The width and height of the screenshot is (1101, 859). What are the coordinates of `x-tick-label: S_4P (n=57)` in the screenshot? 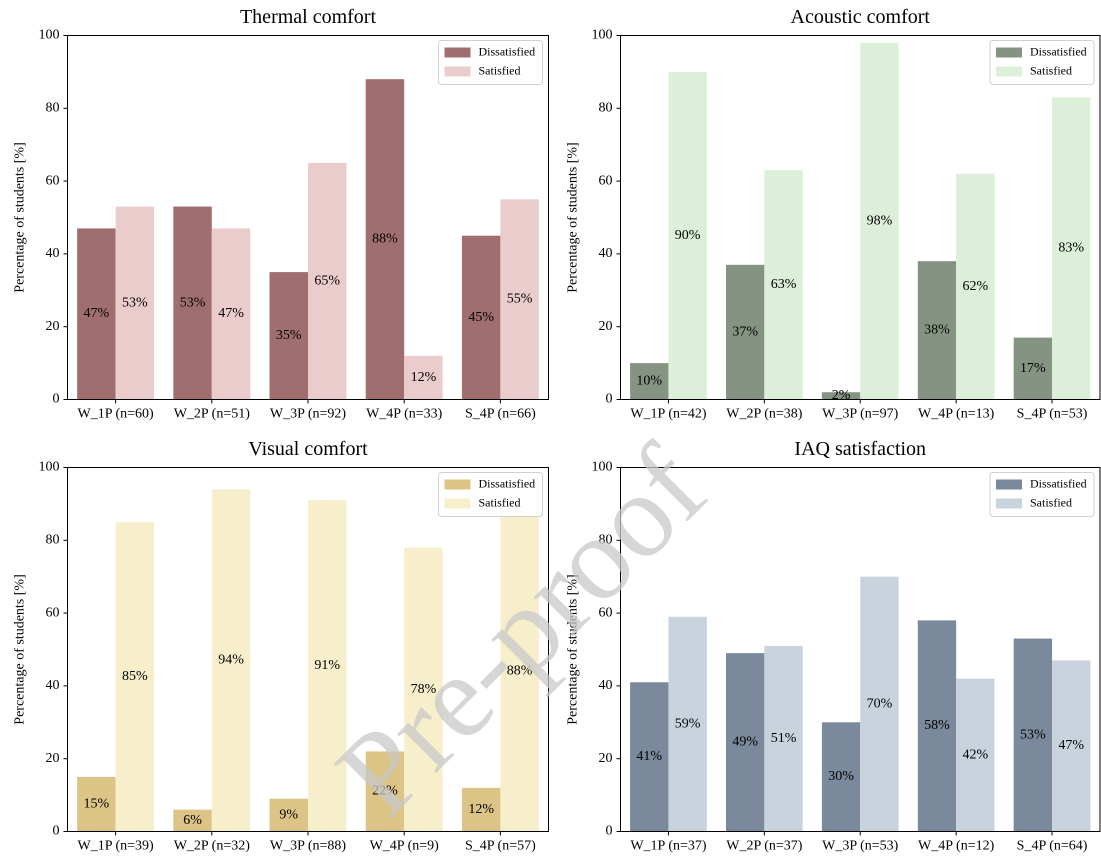 It's located at (500, 846).